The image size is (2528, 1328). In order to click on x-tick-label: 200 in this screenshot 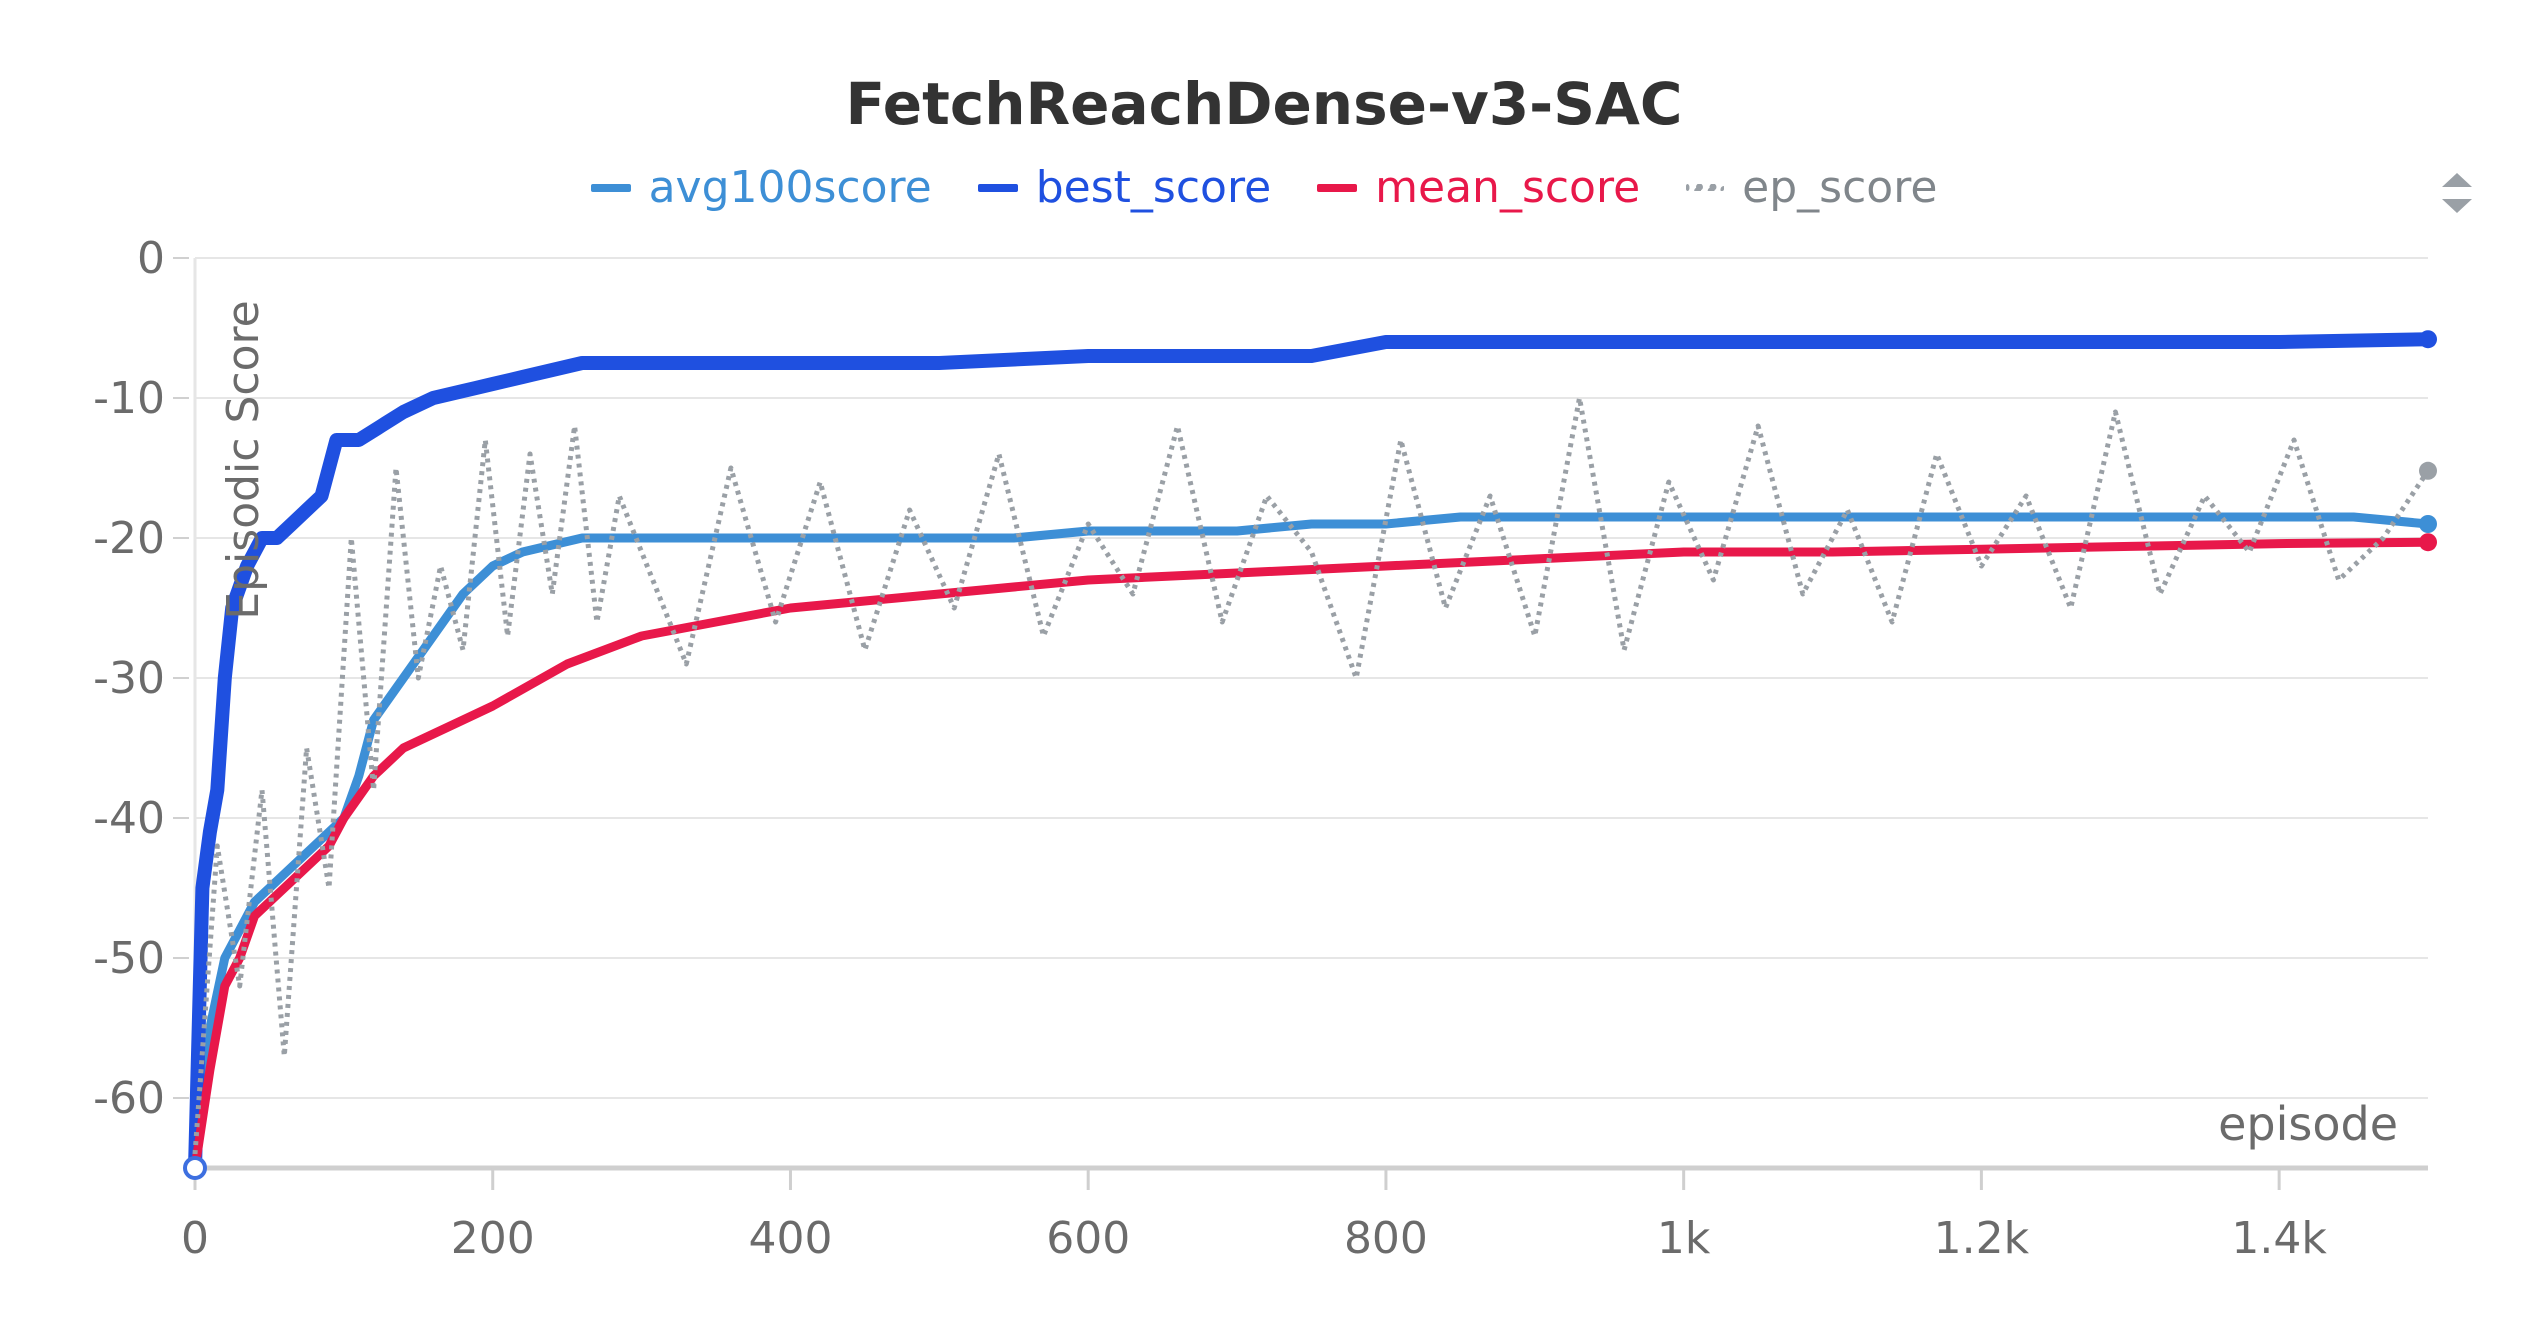, I will do `click(493, 1238)`.